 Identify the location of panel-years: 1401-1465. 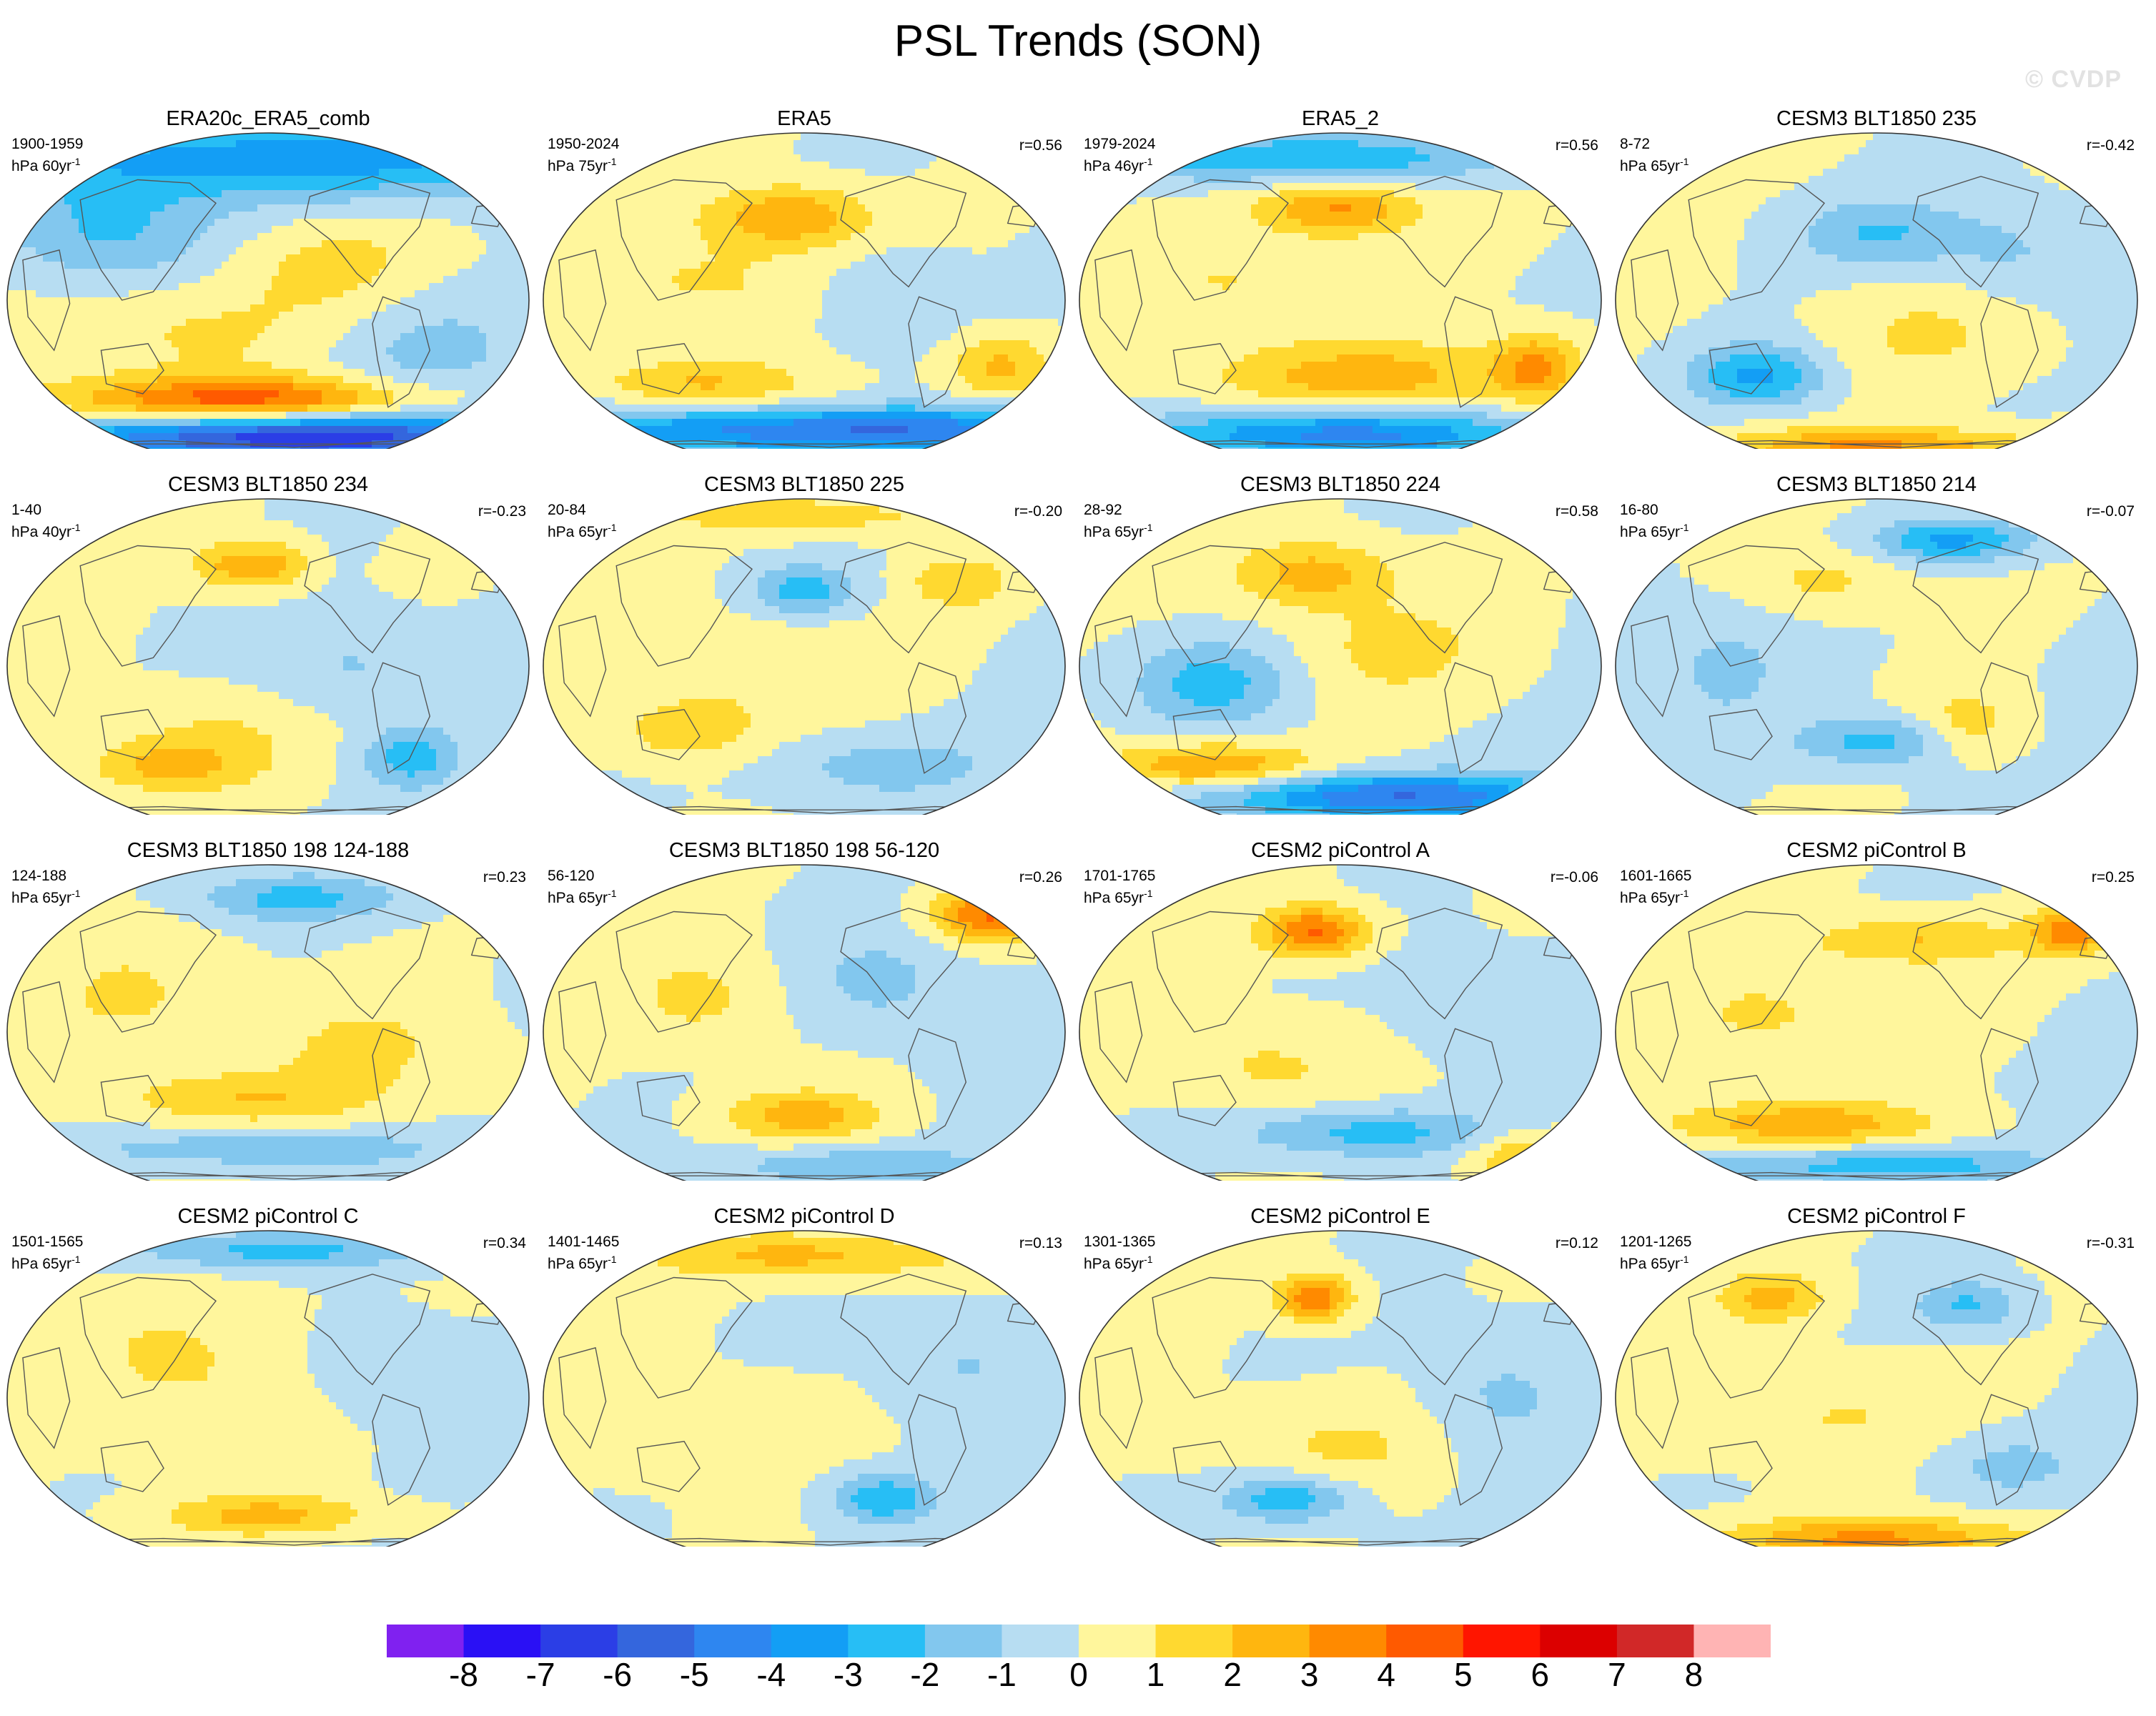
(583, 1243).